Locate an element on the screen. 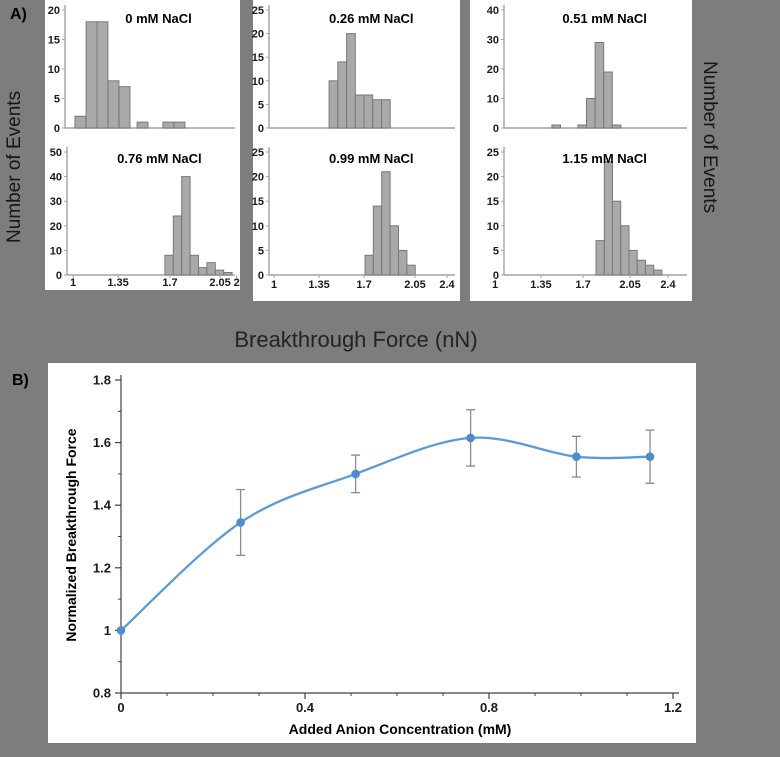 The image size is (780, 757). b-y-tick-label: 1.2 is located at coordinates (102, 567).